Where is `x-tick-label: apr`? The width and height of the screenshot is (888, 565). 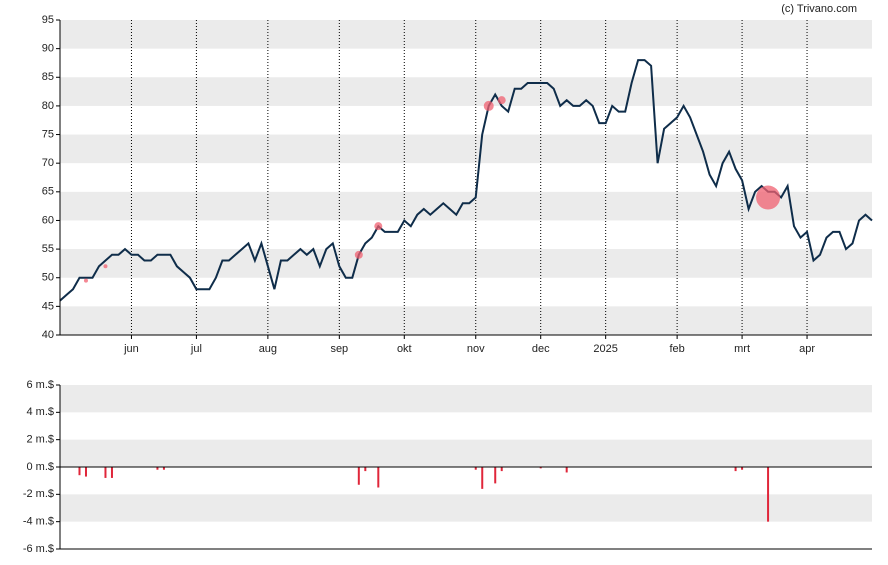 x-tick-label: apr is located at coordinates (807, 349).